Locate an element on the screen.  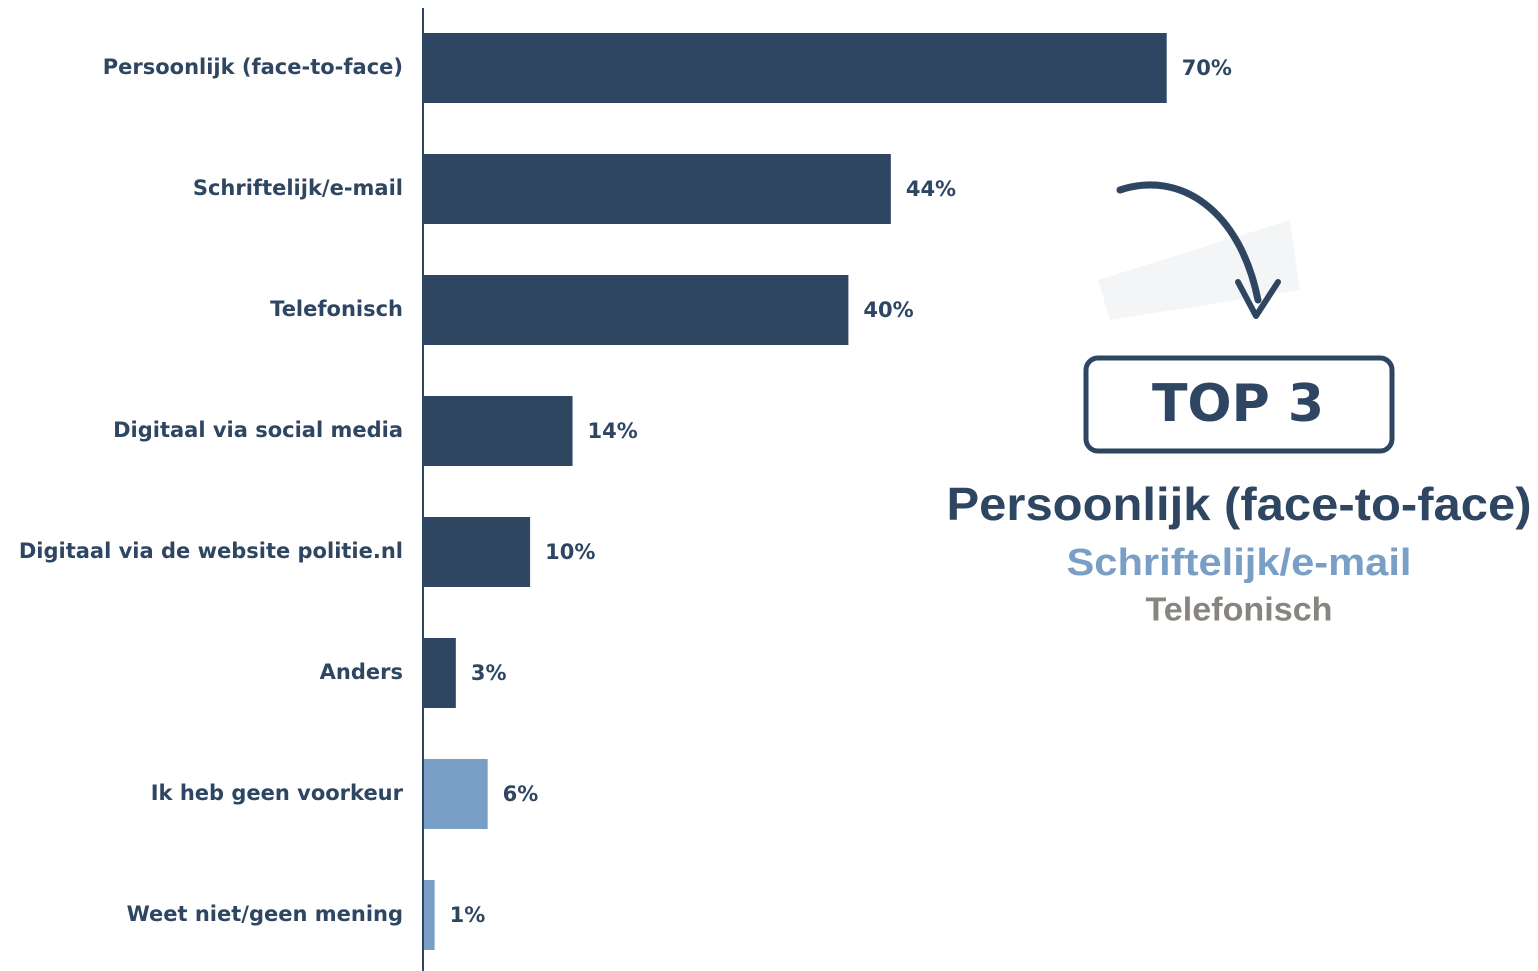
category-label: Ik heb geen voorkeur is located at coordinates (277, 793).